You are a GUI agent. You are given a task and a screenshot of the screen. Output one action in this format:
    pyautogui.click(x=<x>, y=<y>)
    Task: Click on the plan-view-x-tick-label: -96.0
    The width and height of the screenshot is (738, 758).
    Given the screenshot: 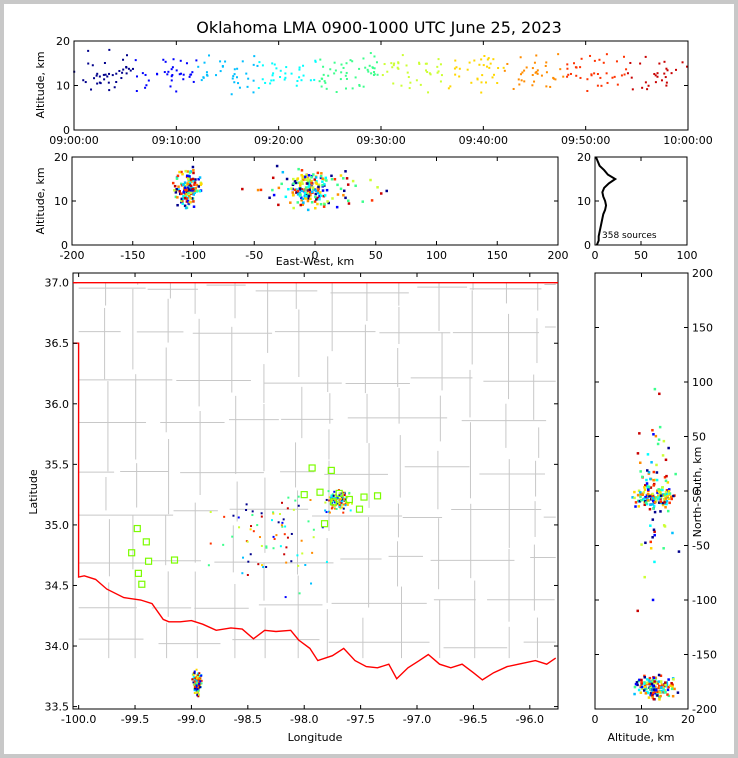 What is the action you would take?
    pyautogui.click(x=530, y=719)
    